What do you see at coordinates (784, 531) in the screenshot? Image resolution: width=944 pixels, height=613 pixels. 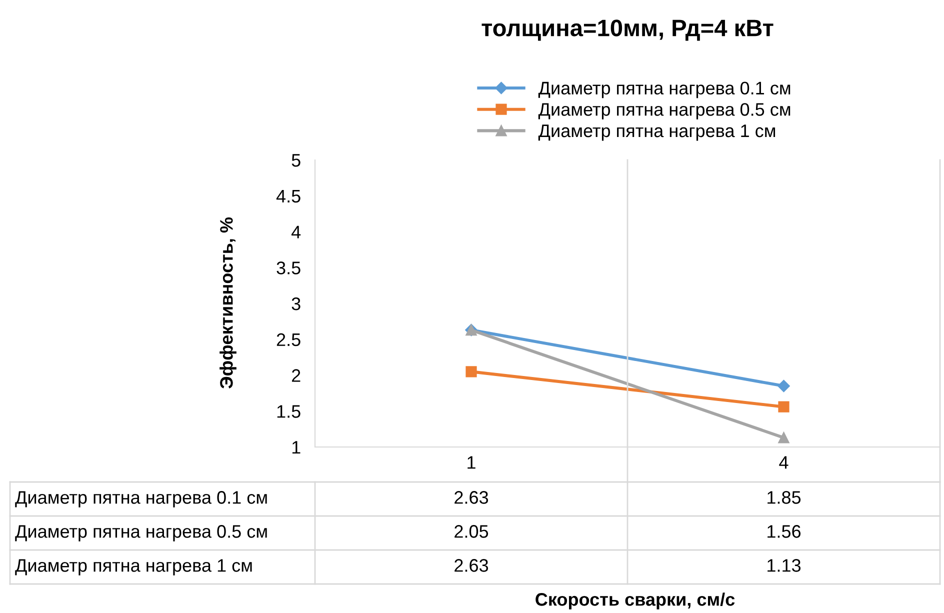 I see `data-label: 1.56` at bounding box center [784, 531].